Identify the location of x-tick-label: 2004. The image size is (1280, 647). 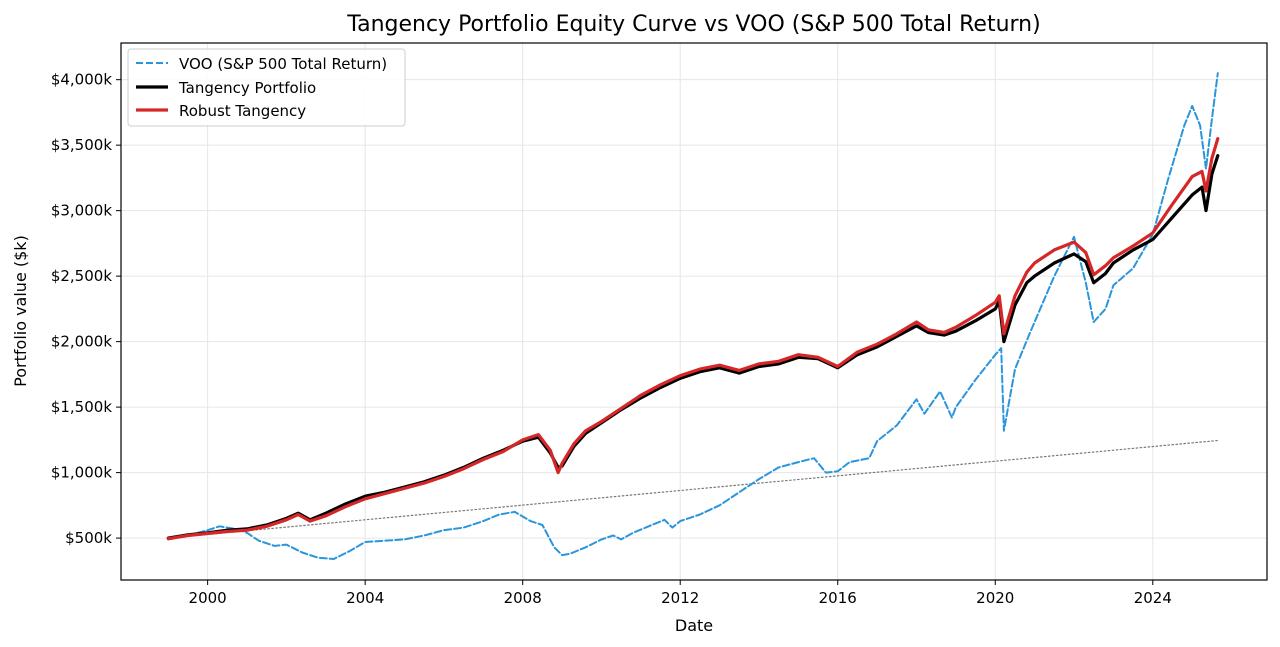
(365, 598).